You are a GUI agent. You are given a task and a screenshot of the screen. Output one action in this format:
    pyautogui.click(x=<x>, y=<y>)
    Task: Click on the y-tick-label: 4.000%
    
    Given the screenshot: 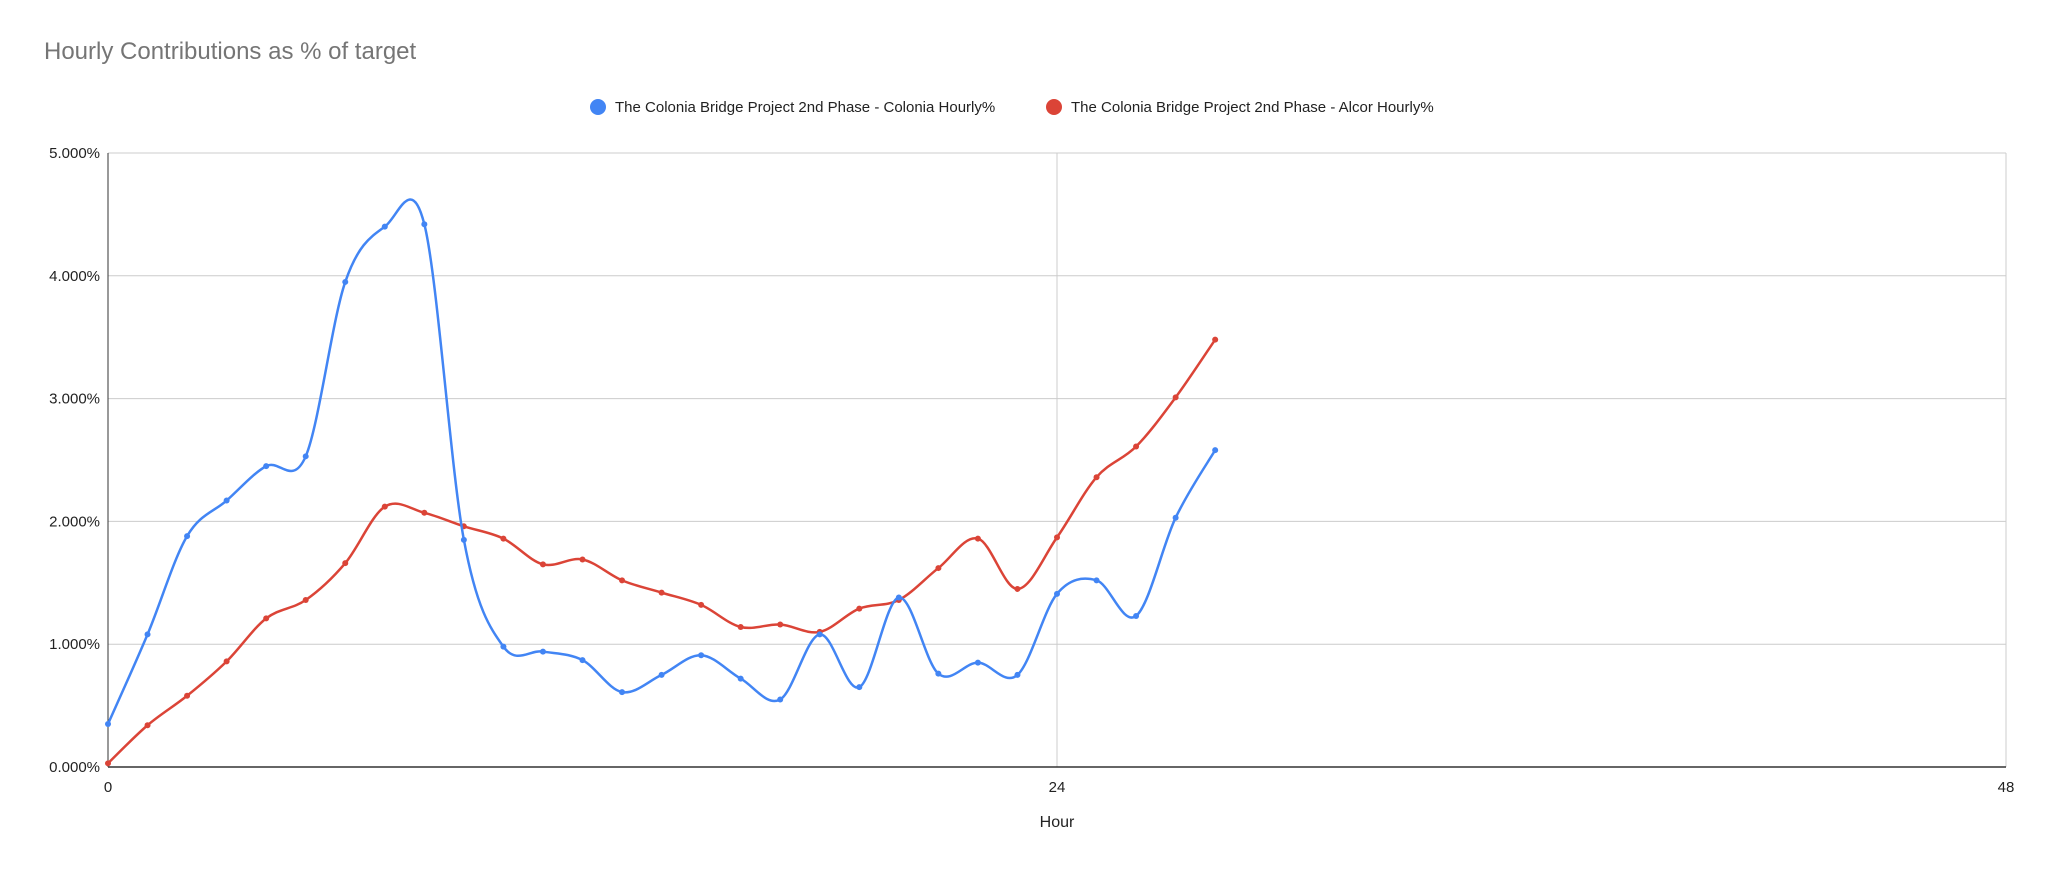 What is the action you would take?
    pyautogui.click(x=74, y=276)
    